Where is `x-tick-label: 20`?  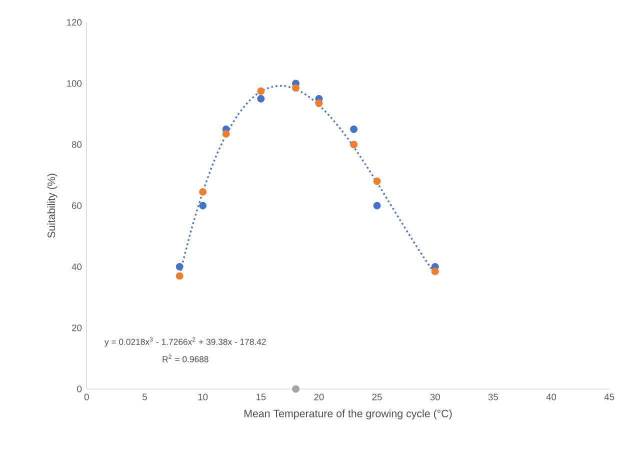
x-tick-label: 20 is located at coordinates (319, 397).